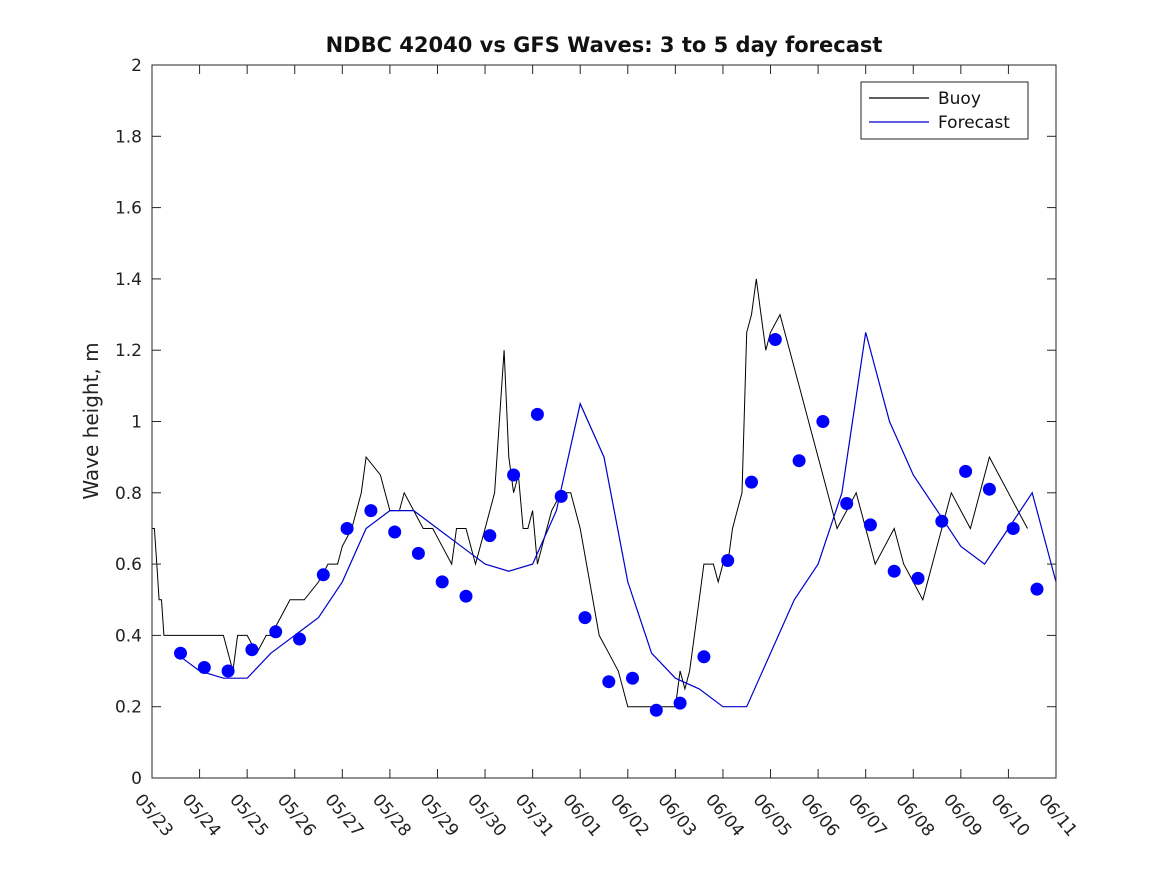 This screenshot has width=1167, height=875. Describe the element at coordinates (962, 815) in the screenshot. I see `x-tick-label: 06/09` at that location.